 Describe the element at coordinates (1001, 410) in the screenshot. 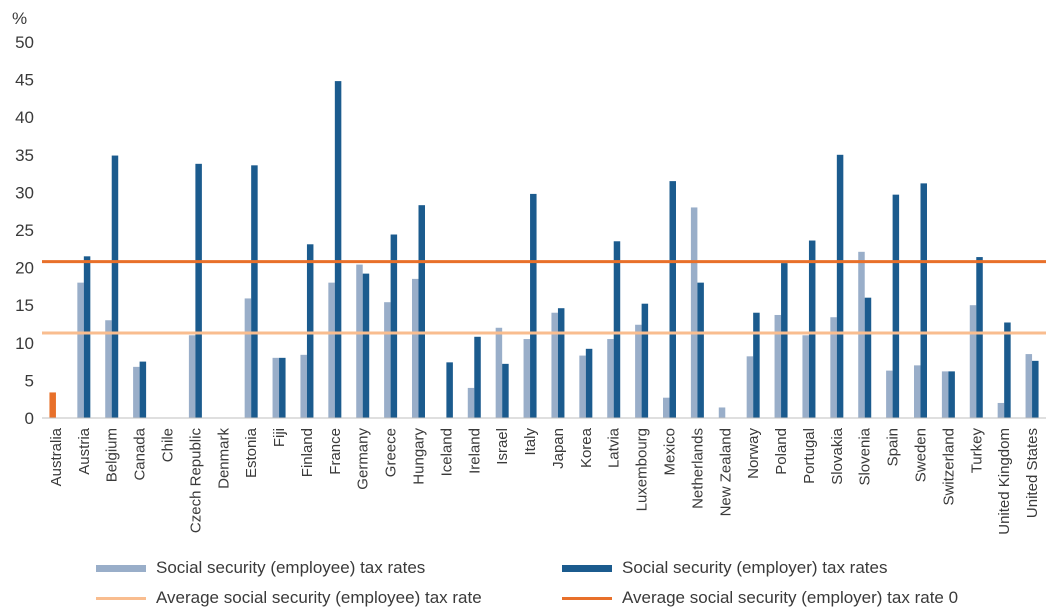

I see `bar-employee-united-kingdom` at that location.